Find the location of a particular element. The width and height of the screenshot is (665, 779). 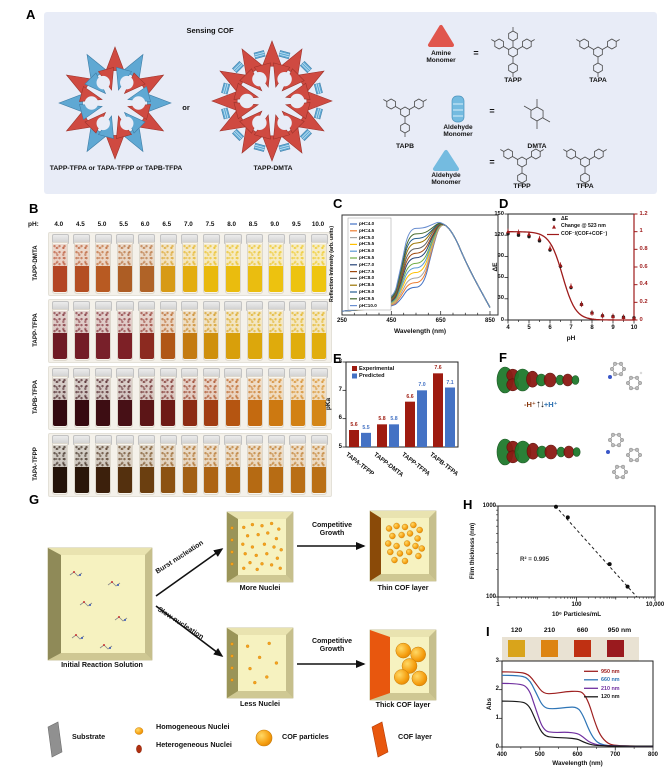

svg-rect is located at coordinates (238, 67).